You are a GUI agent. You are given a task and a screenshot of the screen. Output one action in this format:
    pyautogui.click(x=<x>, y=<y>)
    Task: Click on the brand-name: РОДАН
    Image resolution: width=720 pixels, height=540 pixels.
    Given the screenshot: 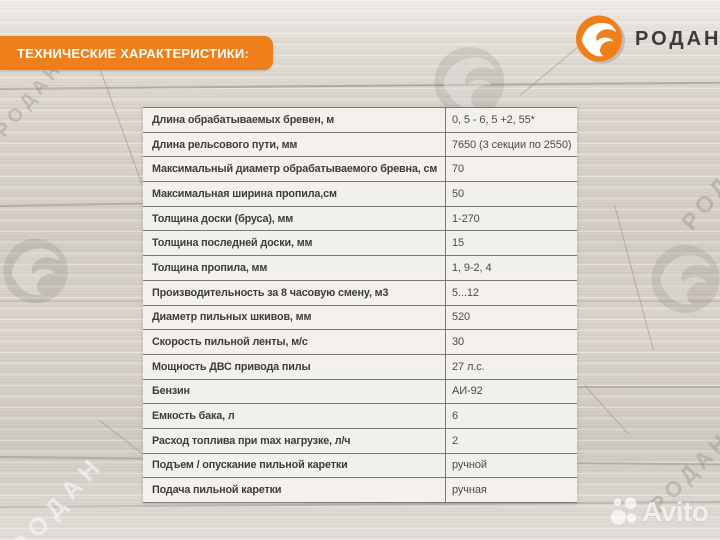 What is the action you would take?
    pyautogui.click(x=677, y=38)
    